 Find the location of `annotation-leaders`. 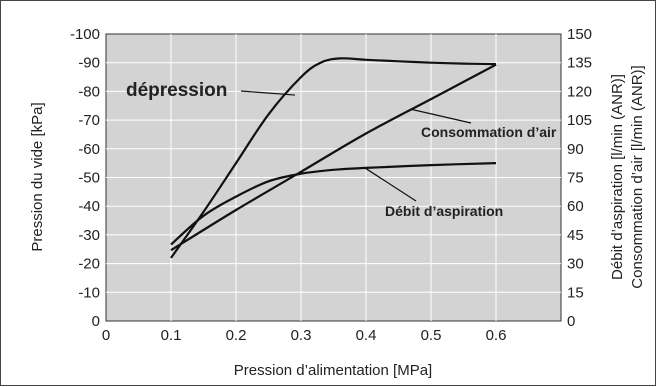

annotation-leaders is located at coordinates (356, 146).